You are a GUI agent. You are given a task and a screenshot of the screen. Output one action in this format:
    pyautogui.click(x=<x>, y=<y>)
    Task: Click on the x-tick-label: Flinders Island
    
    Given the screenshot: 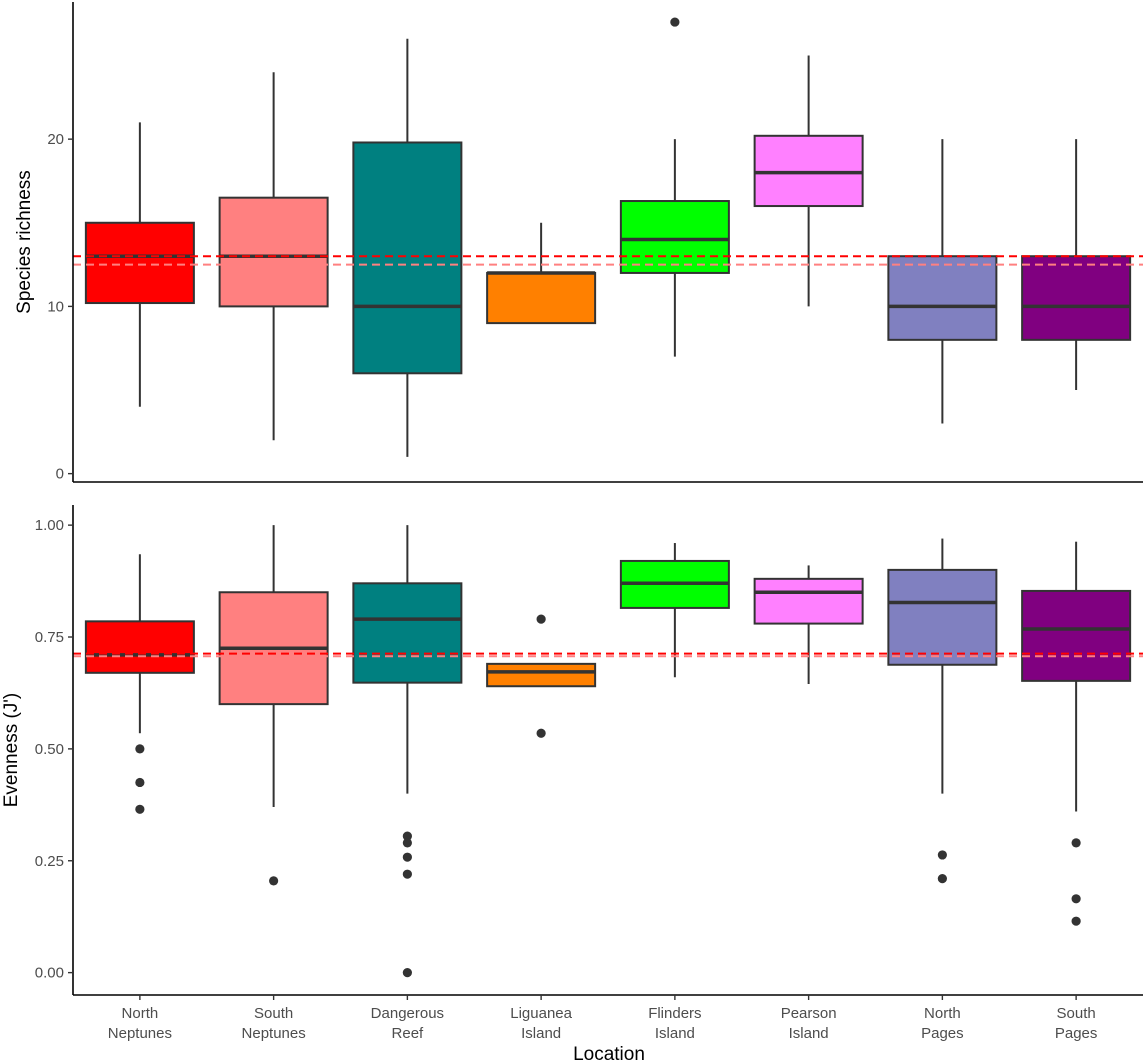 What is the action you would take?
    pyautogui.click(x=674, y=1023)
    